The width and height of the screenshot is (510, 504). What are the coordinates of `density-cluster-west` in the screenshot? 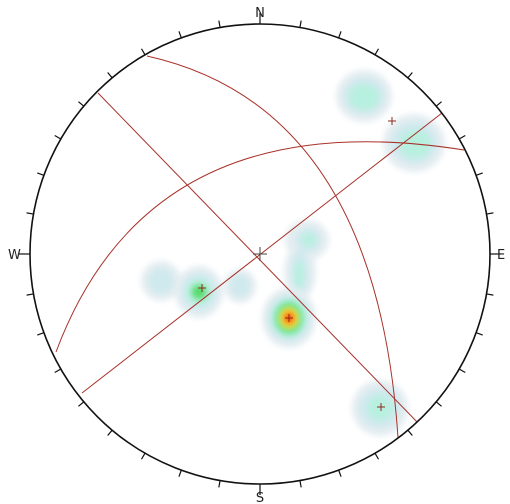 It's located at (198, 289).